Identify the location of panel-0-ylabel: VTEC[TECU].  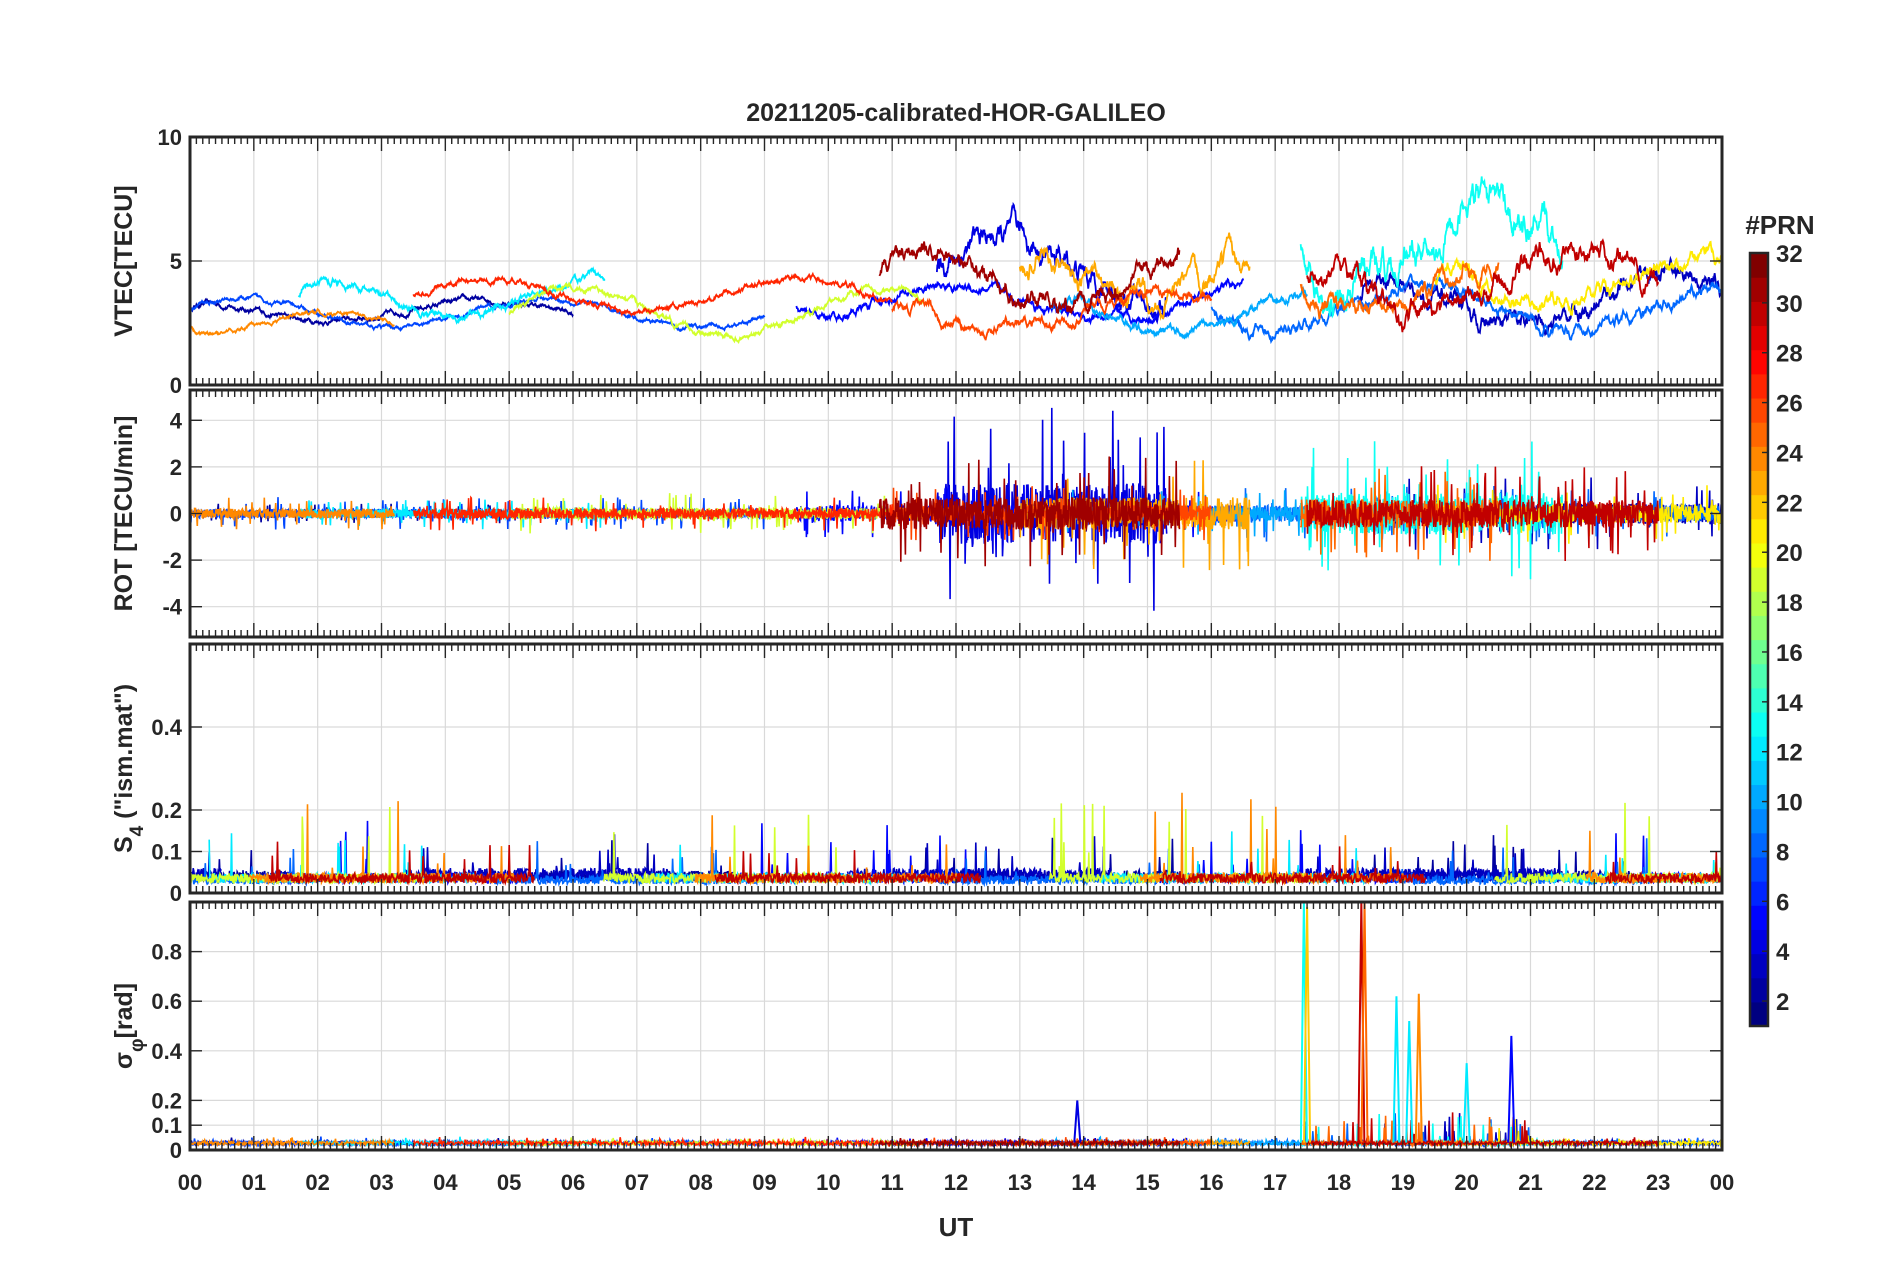
(124, 260).